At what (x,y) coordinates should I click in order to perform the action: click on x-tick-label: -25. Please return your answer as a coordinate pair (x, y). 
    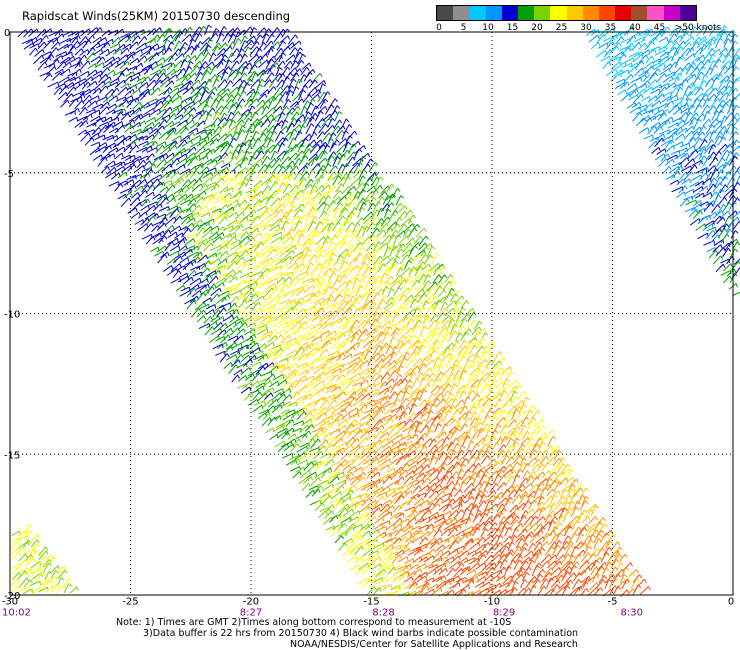
    Looking at the image, I should click on (130, 601).